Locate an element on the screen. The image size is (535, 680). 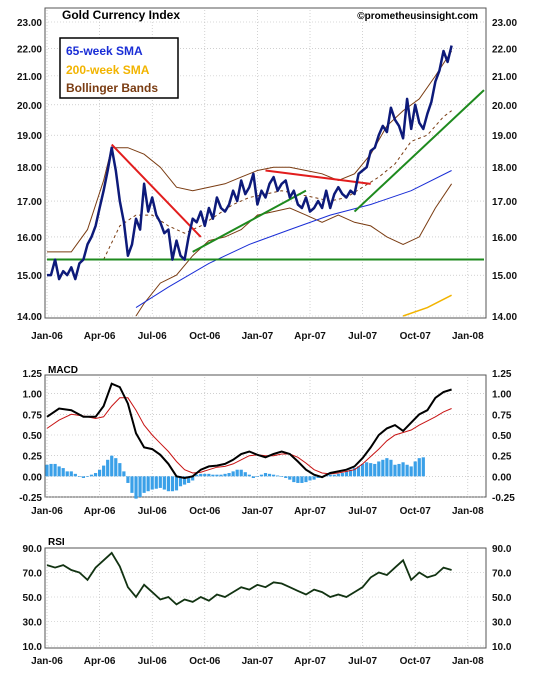
x-tick-label: Apr-06 is located at coordinates (100, 336).